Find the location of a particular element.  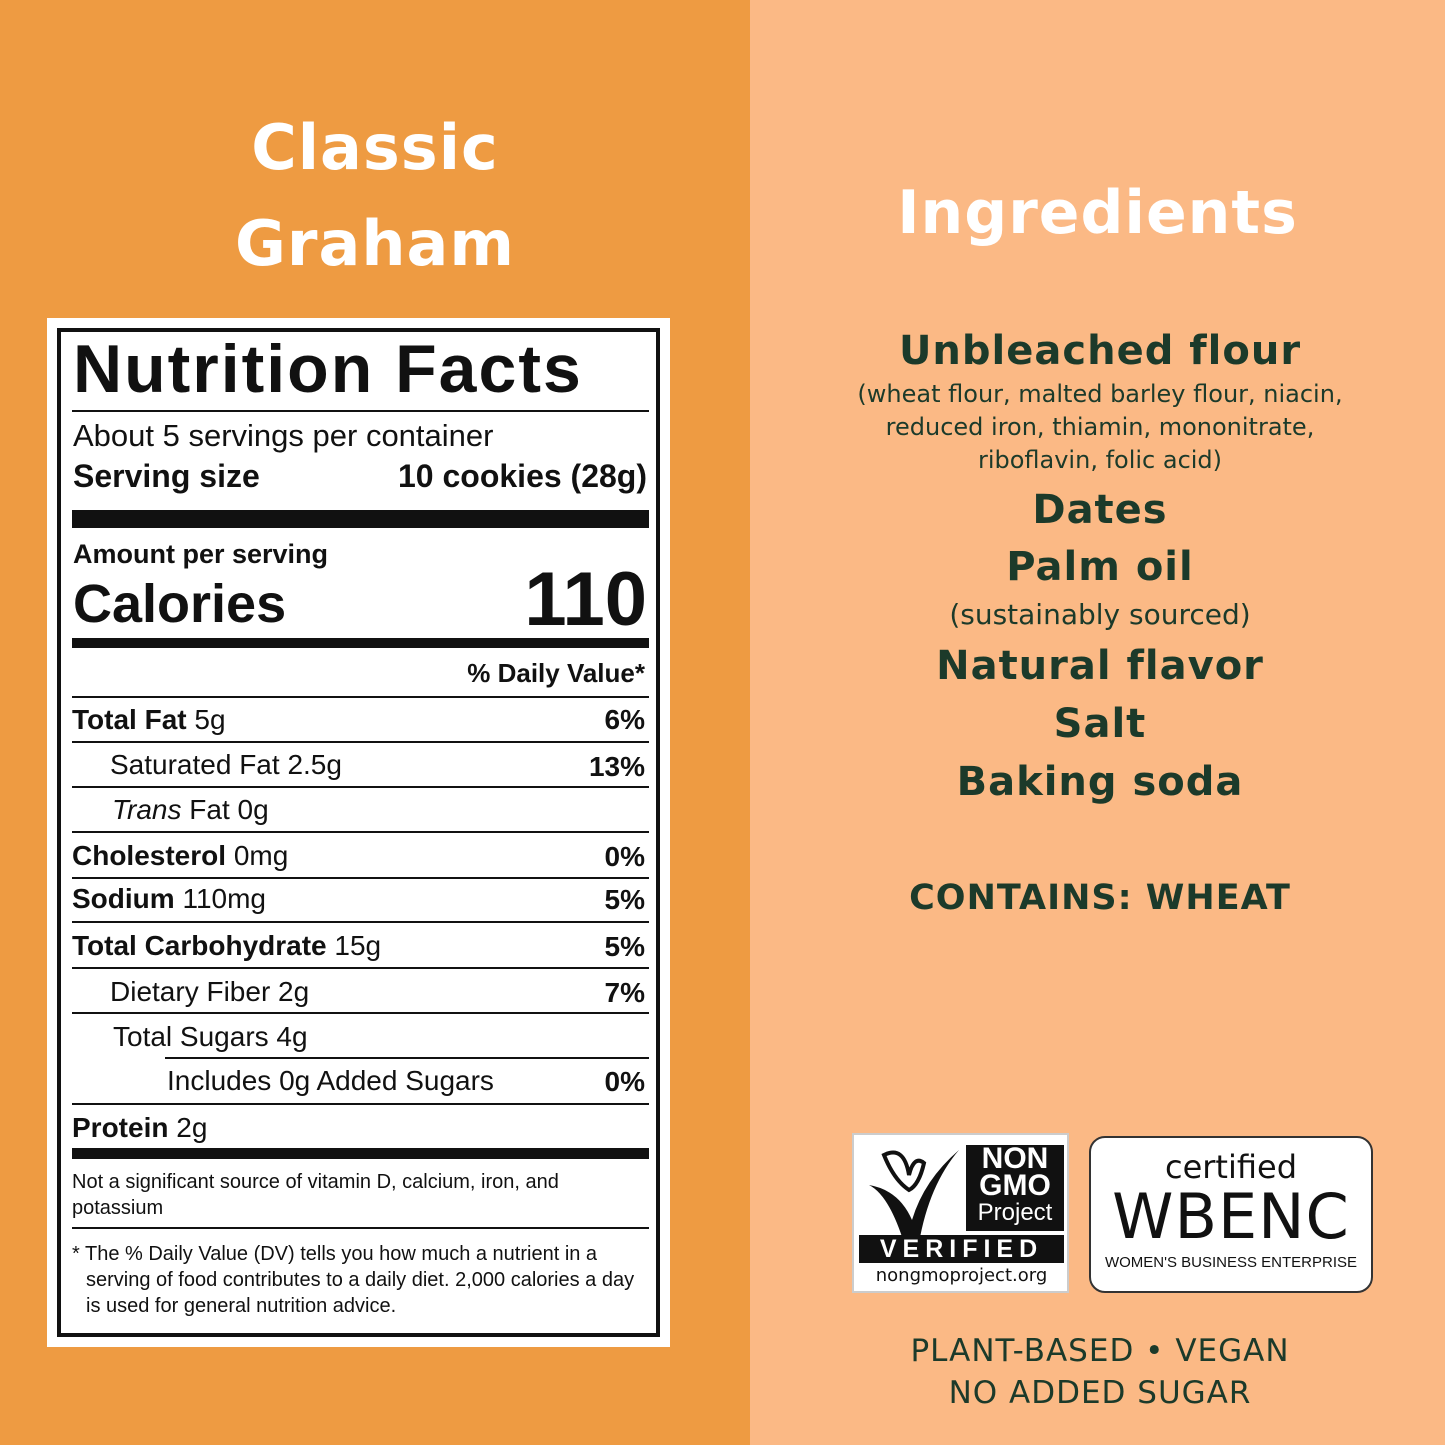

nongmo-line2: GMO is located at coordinates (1015, 1185).